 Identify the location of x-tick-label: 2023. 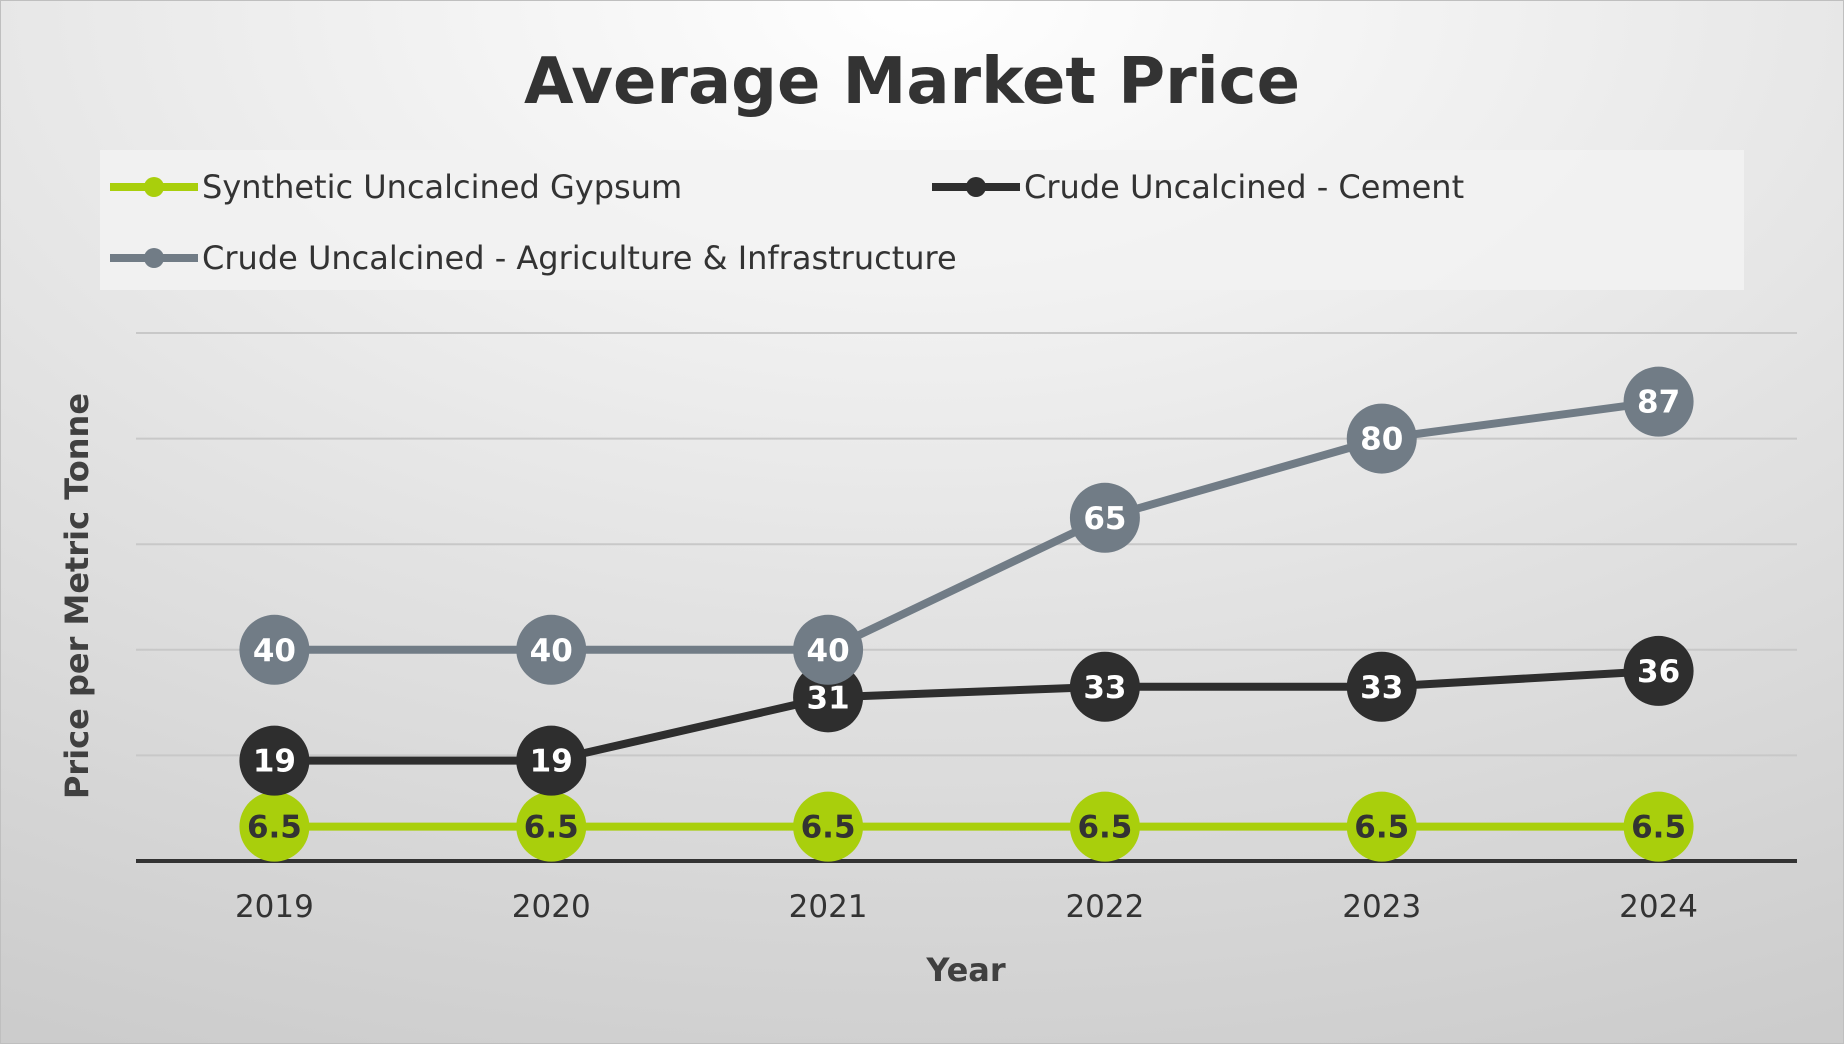
(1381, 907).